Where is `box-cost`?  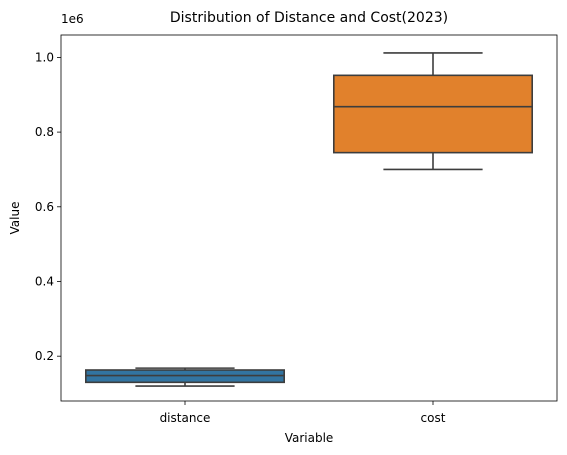 box-cost is located at coordinates (432, 114).